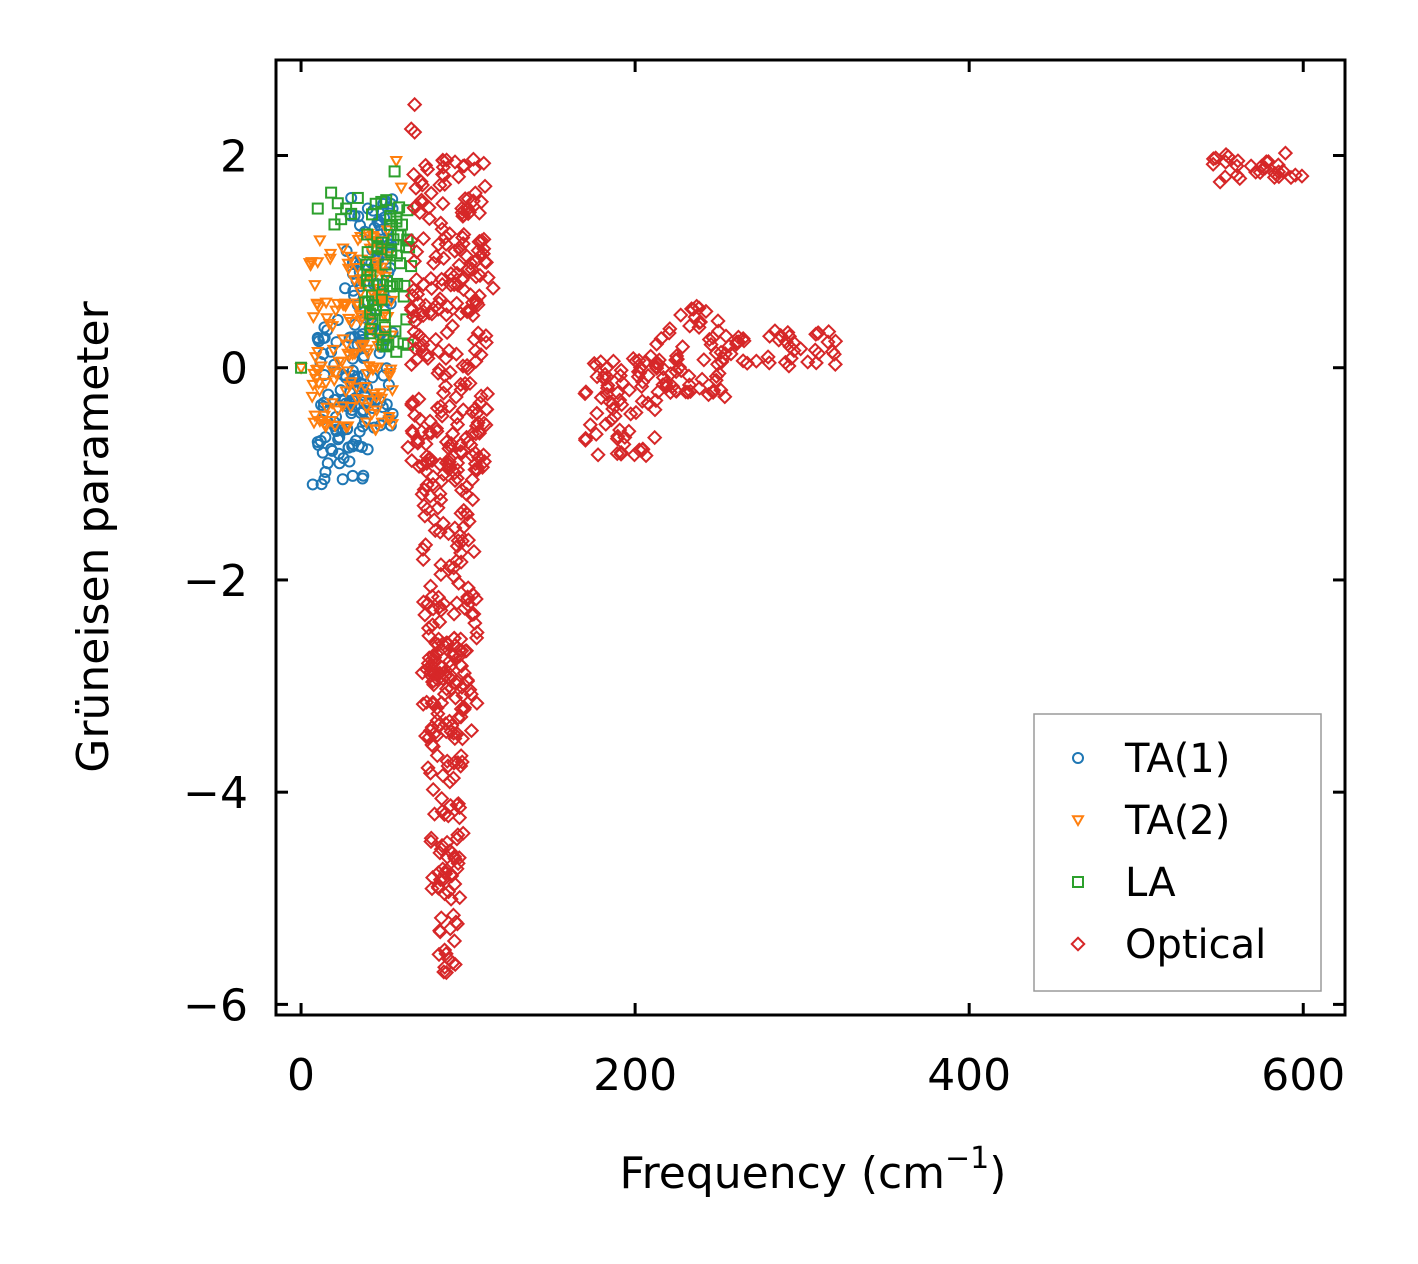  What do you see at coordinates (215, 793) in the screenshot?
I see `y-tick-label: −4` at bounding box center [215, 793].